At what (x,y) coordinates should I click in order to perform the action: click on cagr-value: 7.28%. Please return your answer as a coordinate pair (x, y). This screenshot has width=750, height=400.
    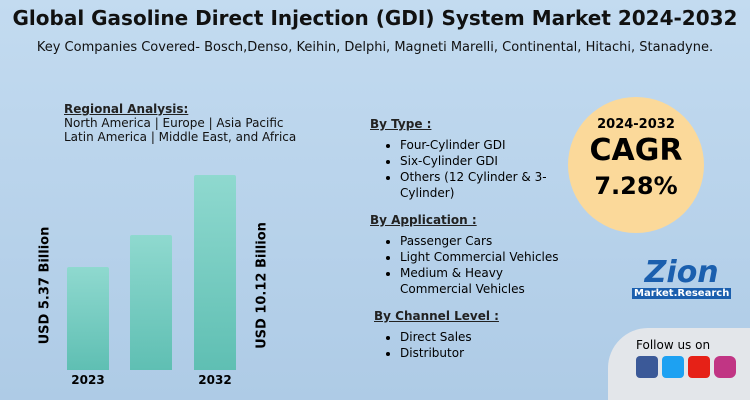
    Looking at the image, I should click on (636, 186).